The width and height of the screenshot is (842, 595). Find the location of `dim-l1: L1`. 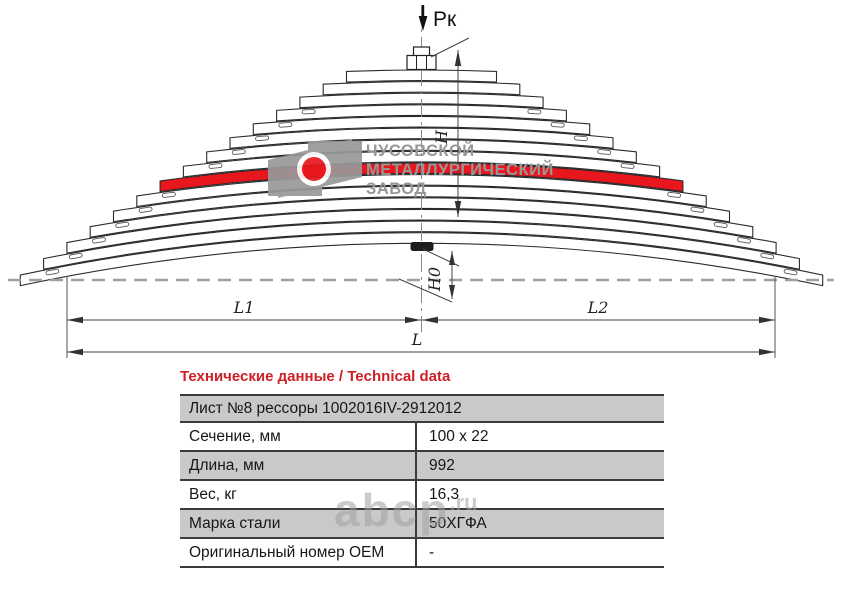

dim-l1: L1 is located at coordinates (244, 311).